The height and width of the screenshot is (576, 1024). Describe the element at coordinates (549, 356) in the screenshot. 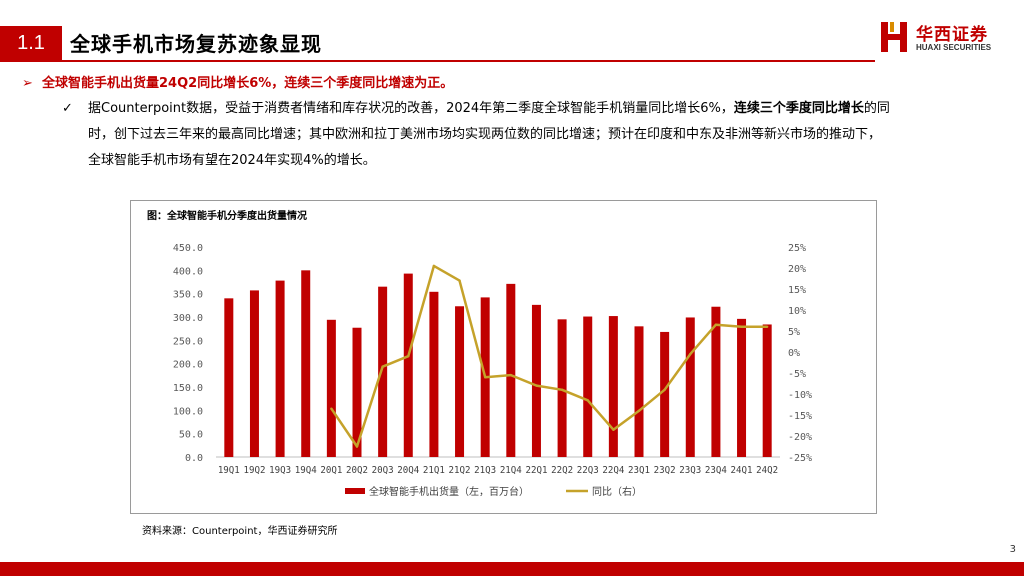

I see `yoy-line` at that location.